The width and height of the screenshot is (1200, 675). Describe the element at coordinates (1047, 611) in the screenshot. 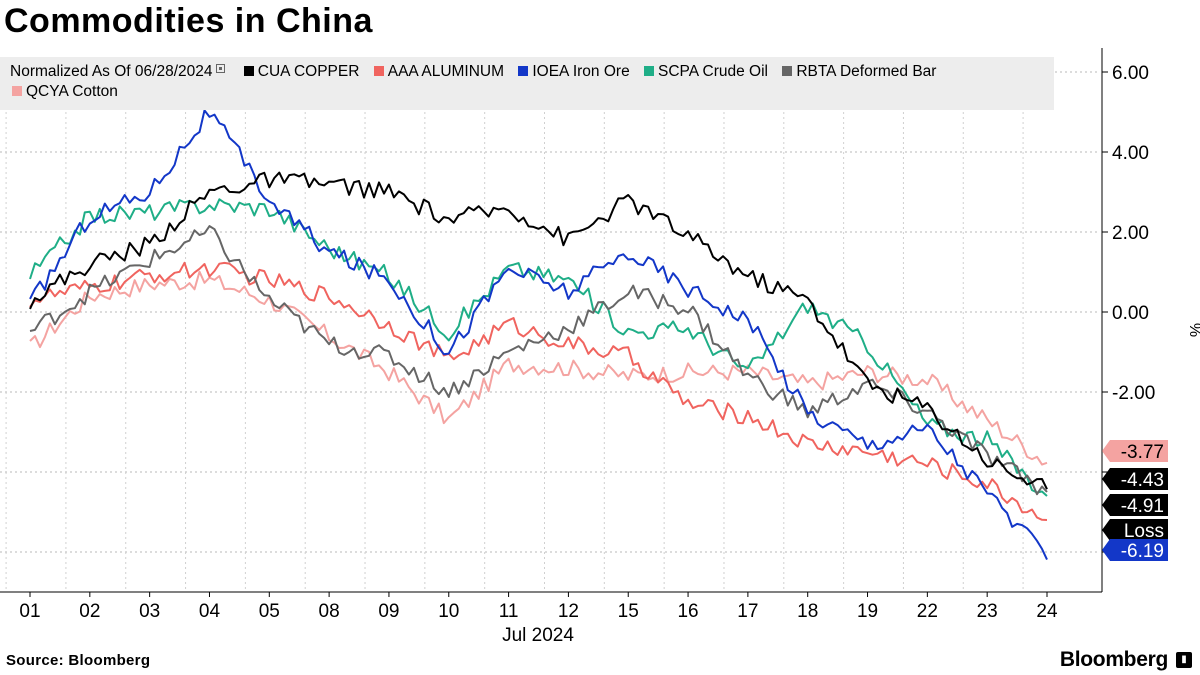

I see `x-tick-label: 24` at that location.